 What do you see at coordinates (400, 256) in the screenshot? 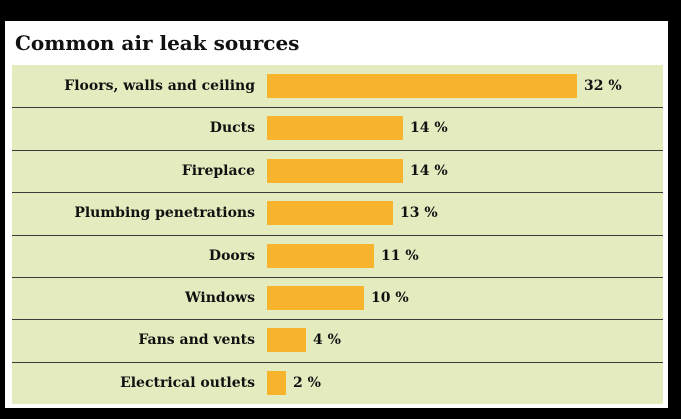
I see `value-label: 11 %` at bounding box center [400, 256].